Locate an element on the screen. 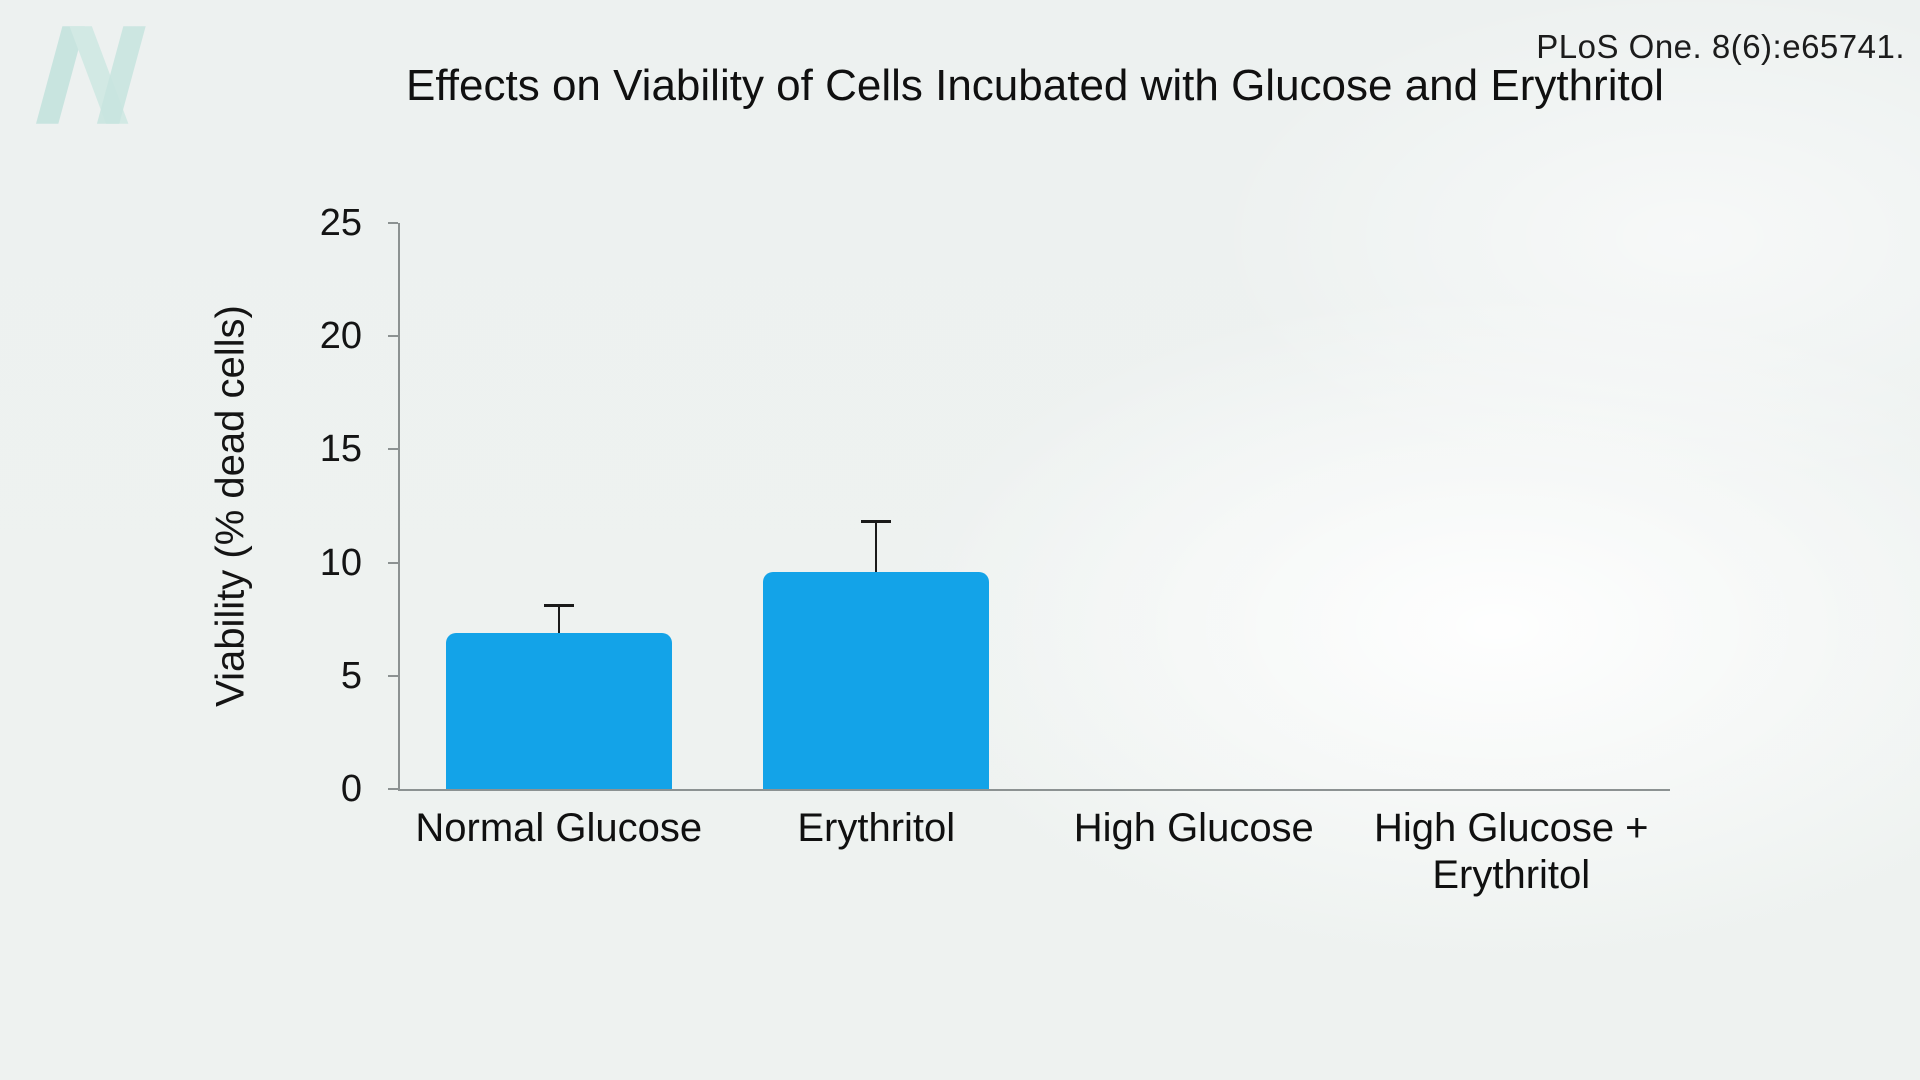 Image resolution: width=1920 pixels, height=1080 pixels. y-tick-label: 20 is located at coordinates (340, 336).